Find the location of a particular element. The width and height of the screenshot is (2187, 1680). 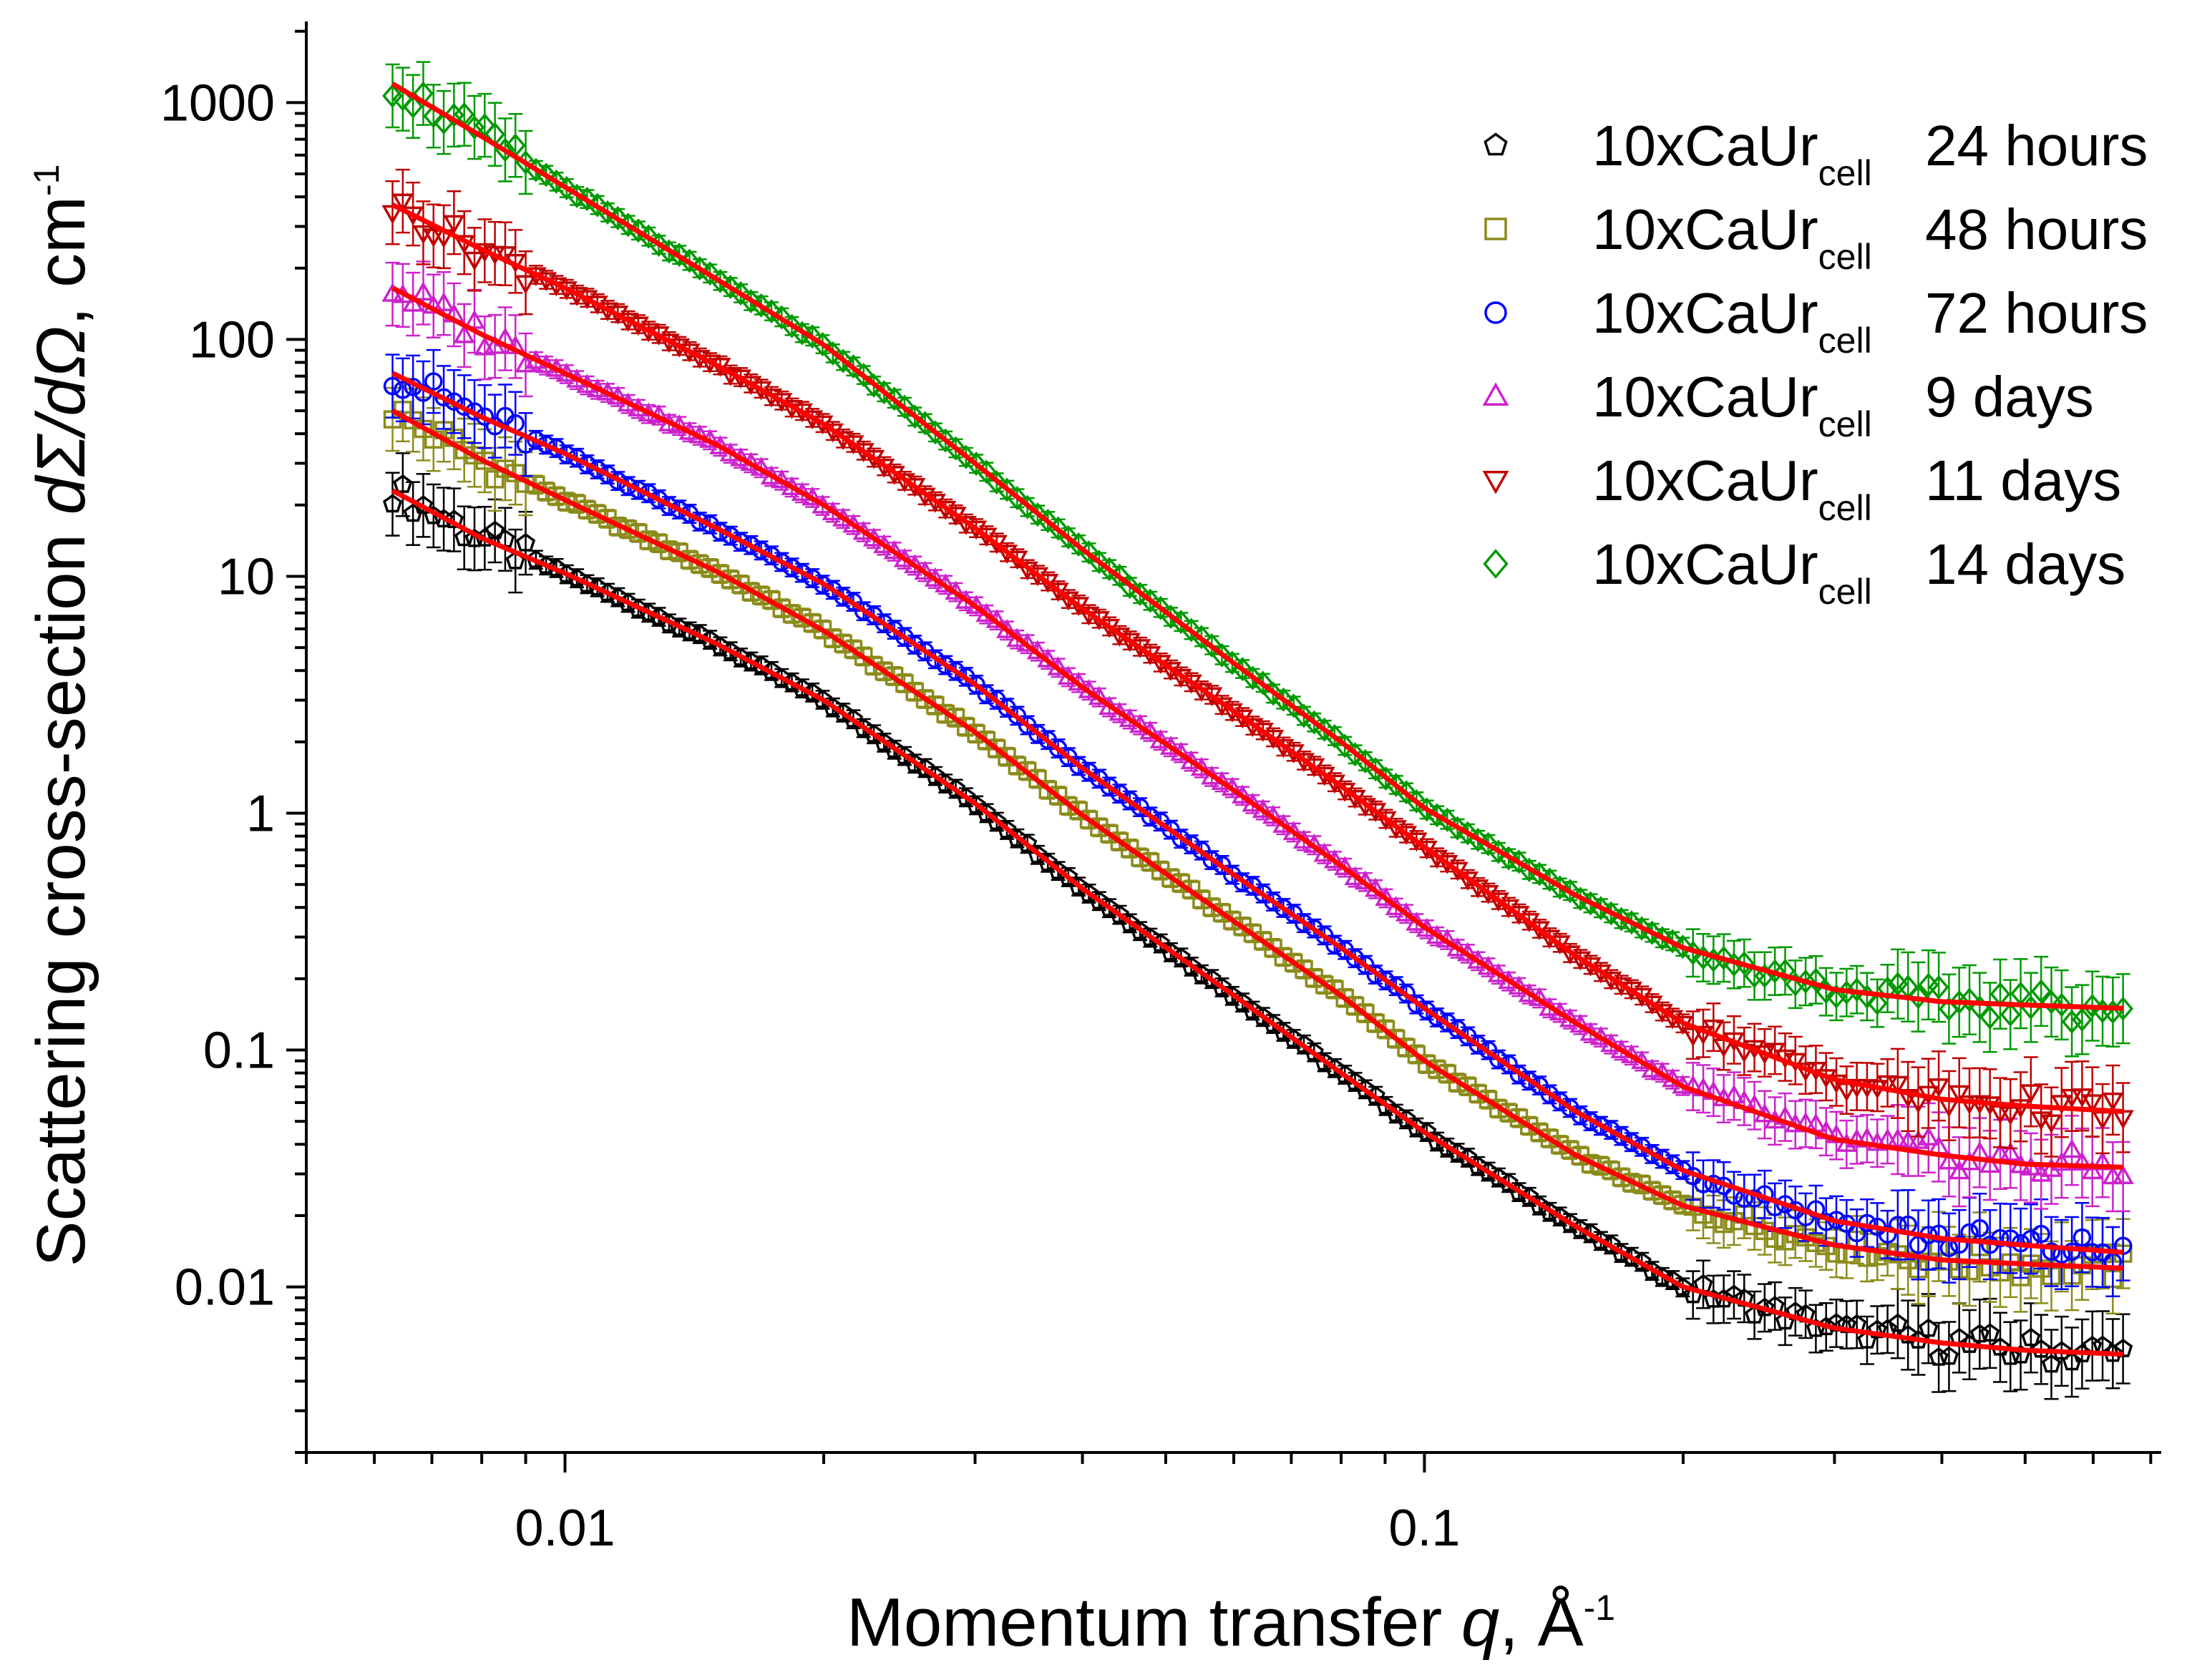

y-tick-label: 10 is located at coordinates (246, 576).